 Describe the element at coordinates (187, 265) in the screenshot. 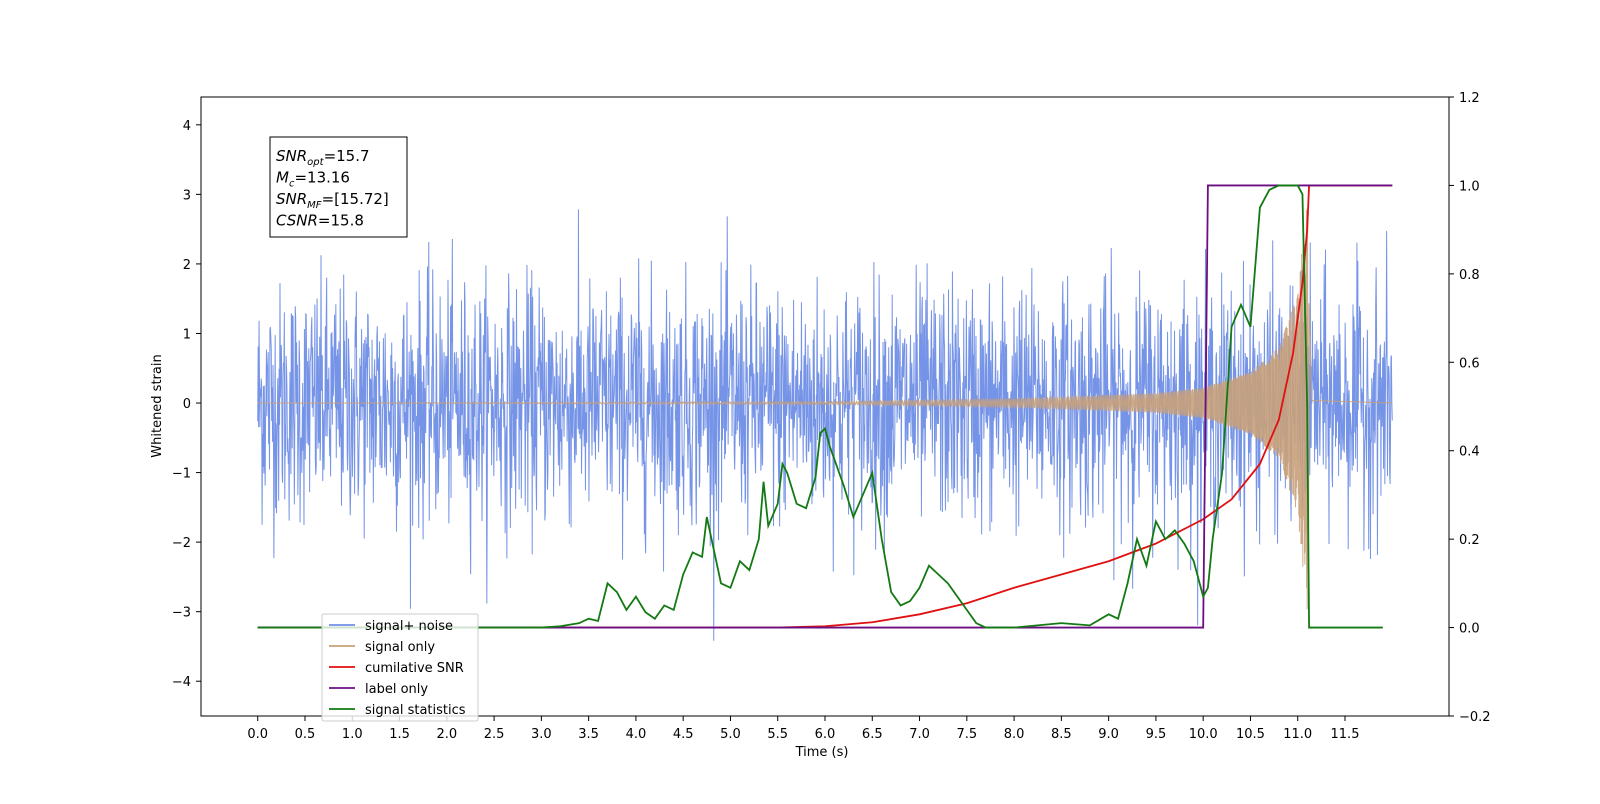

I see `y-left-tick-label: 2` at that location.